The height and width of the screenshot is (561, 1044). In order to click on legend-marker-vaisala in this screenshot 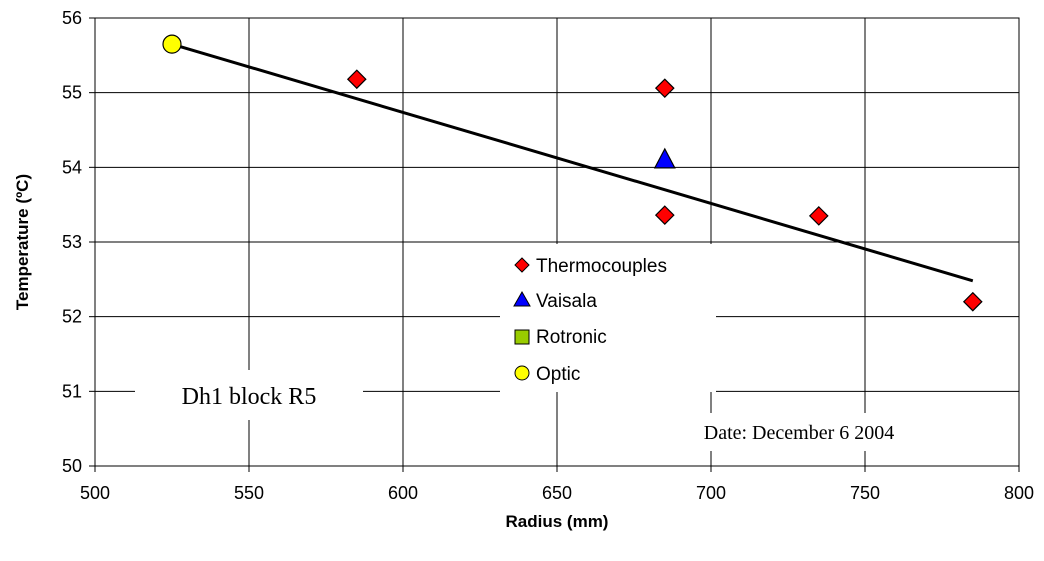, I will do `click(522, 298)`.